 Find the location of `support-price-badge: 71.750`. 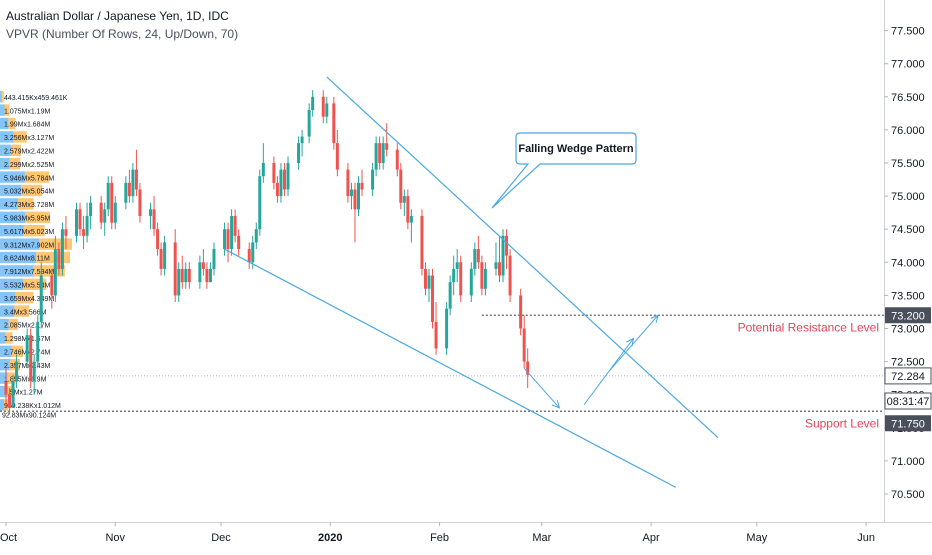

support-price-badge: 71.750 is located at coordinates (908, 423).